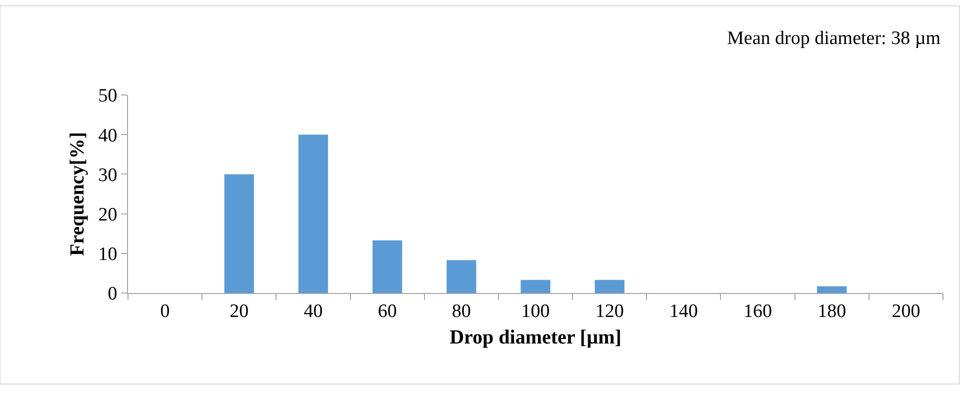 This screenshot has height=405, width=960. What do you see at coordinates (758, 311) in the screenshot?
I see `x-tick-label: 160` at bounding box center [758, 311].